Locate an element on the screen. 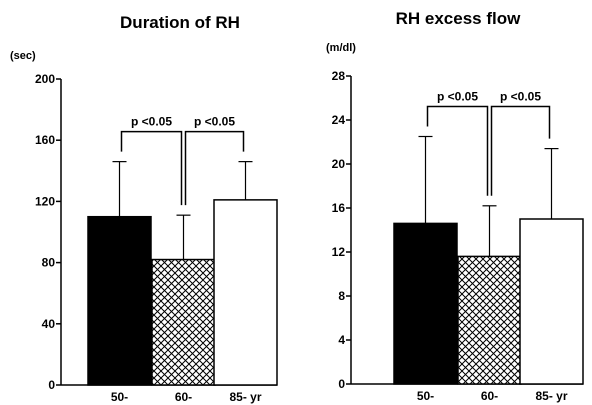 This screenshot has width=592, height=405. y-tick-label: 80 is located at coordinates (49, 263).